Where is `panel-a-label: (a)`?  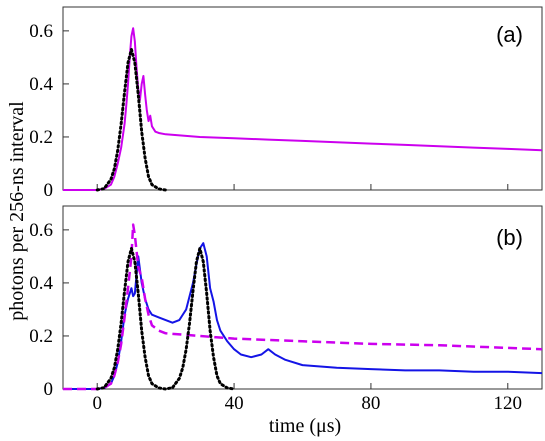
panel-a-label: (a) is located at coordinates (509, 34).